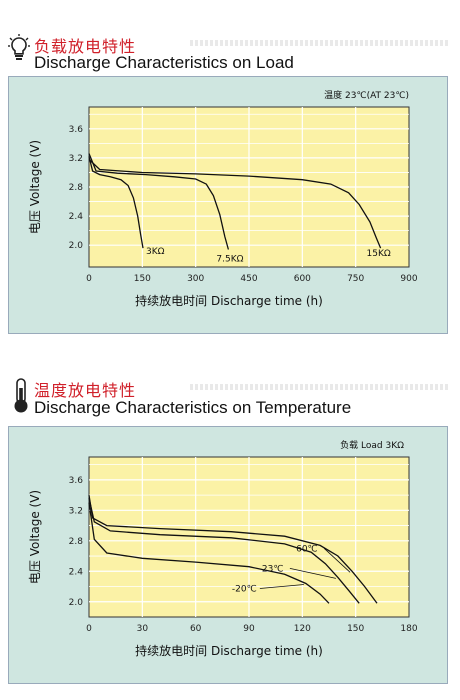 This screenshot has width=460, height=700. What do you see at coordinates (372, 445) in the screenshot?
I see `chart-note: 负载 Load 3KΩ` at bounding box center [372, 445].